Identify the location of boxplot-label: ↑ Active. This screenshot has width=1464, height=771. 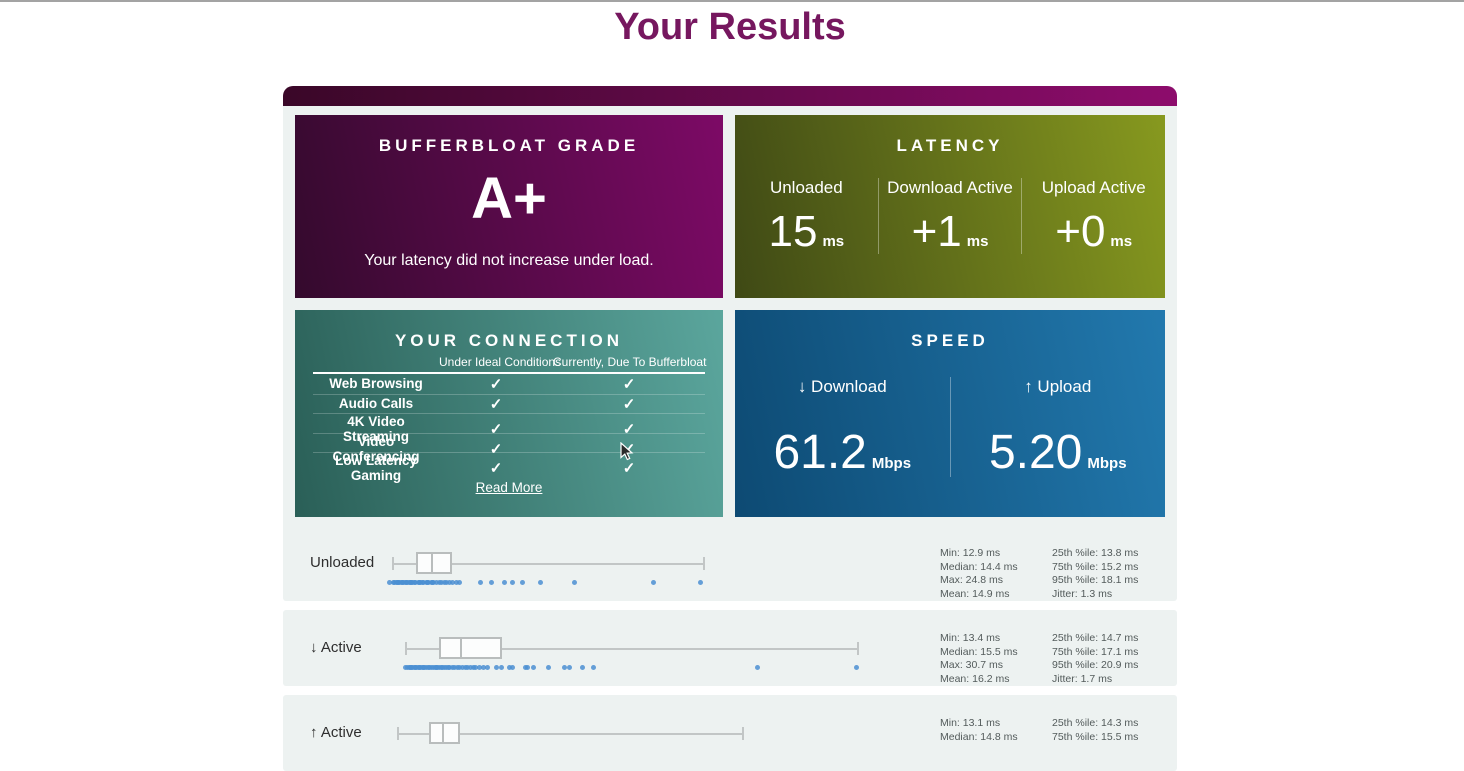
(336, 732).